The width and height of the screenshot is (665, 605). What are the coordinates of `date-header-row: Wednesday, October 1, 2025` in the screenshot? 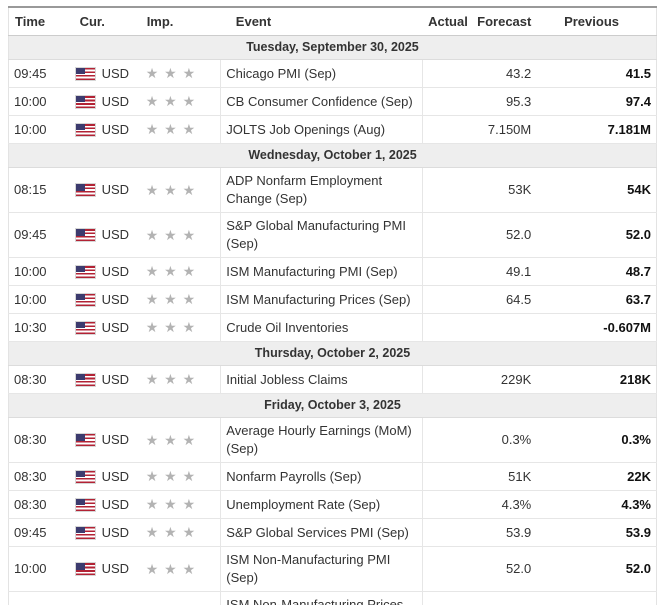 It's located at (332, 155).